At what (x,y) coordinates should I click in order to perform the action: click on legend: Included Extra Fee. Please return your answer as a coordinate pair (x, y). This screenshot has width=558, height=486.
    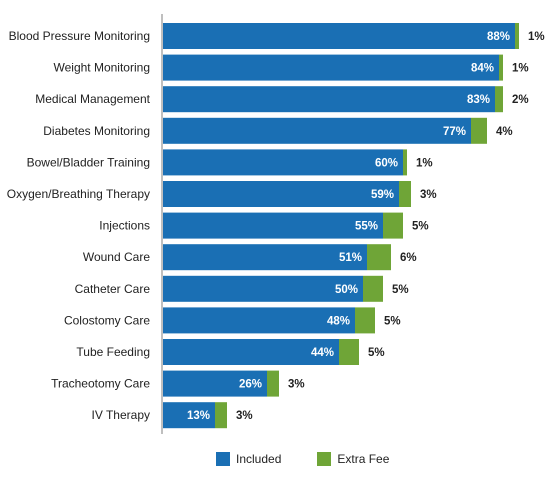
    Looking at the image, I should click on (320, 459).